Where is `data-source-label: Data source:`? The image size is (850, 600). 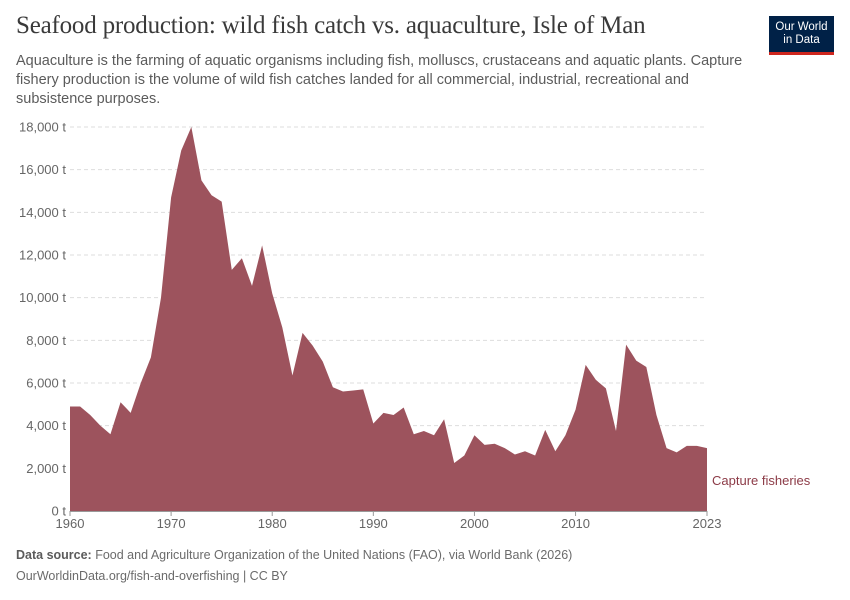 data-source-label: Data source: is located at coordinates (54, 555).